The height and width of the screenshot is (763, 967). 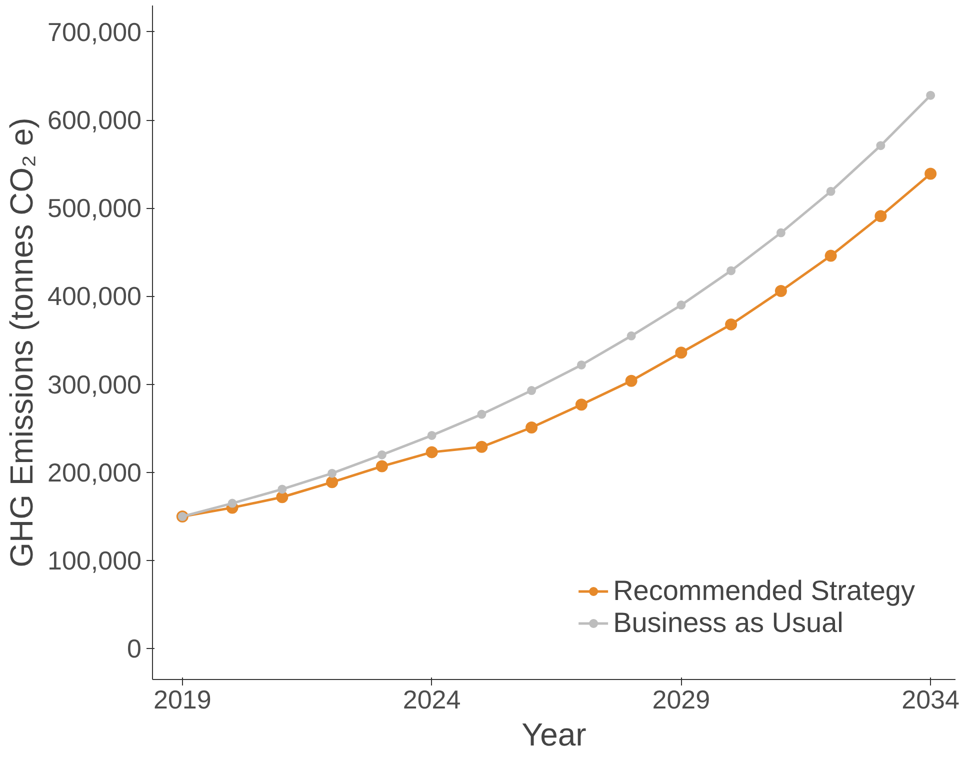 I want to click on y-tick-label: 500,000, so click(x=95, y=208).